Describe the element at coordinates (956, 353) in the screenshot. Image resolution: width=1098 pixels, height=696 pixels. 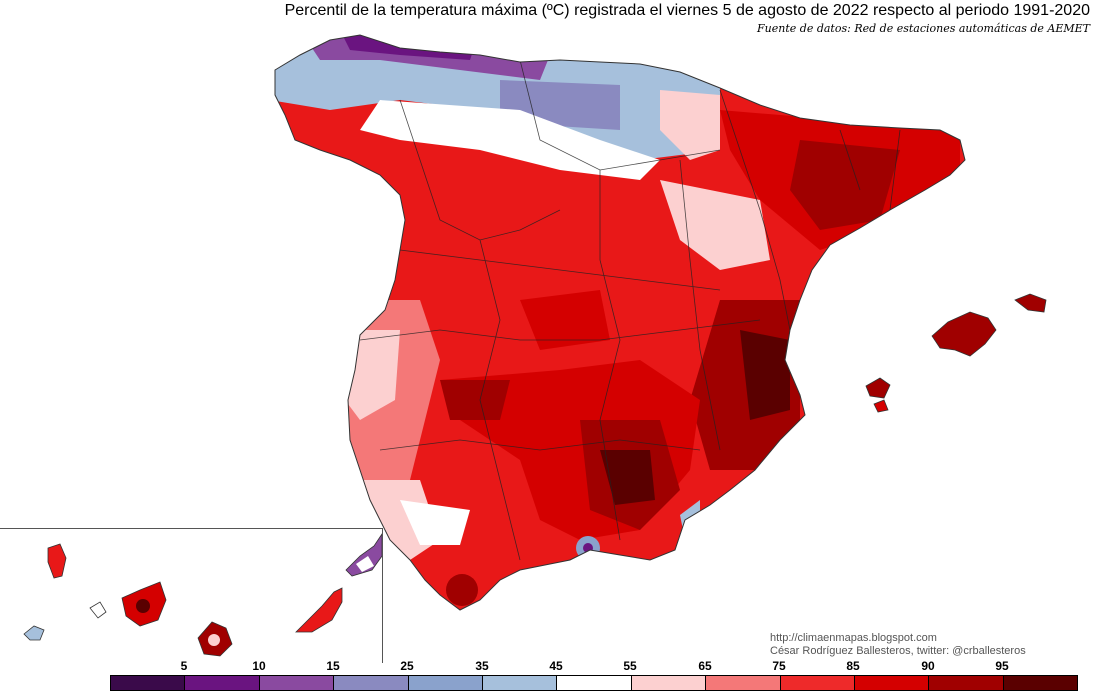
I see `baleares-map` at that location.